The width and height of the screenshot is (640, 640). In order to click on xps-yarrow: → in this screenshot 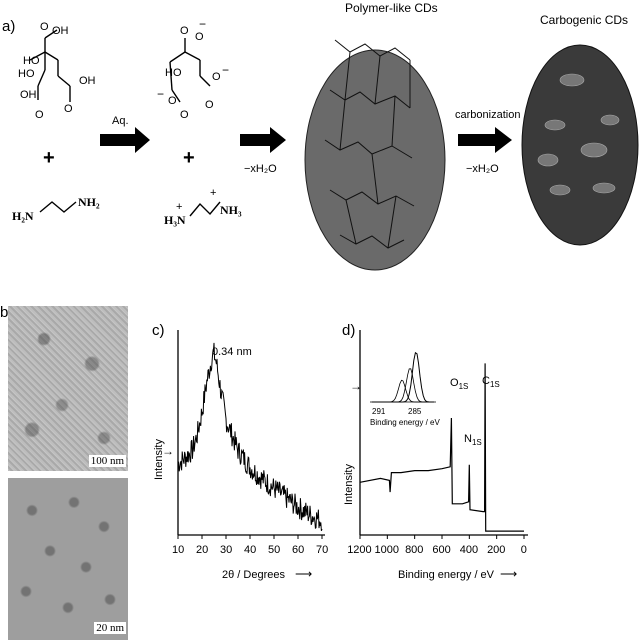, I will do `click(356, 386)`.